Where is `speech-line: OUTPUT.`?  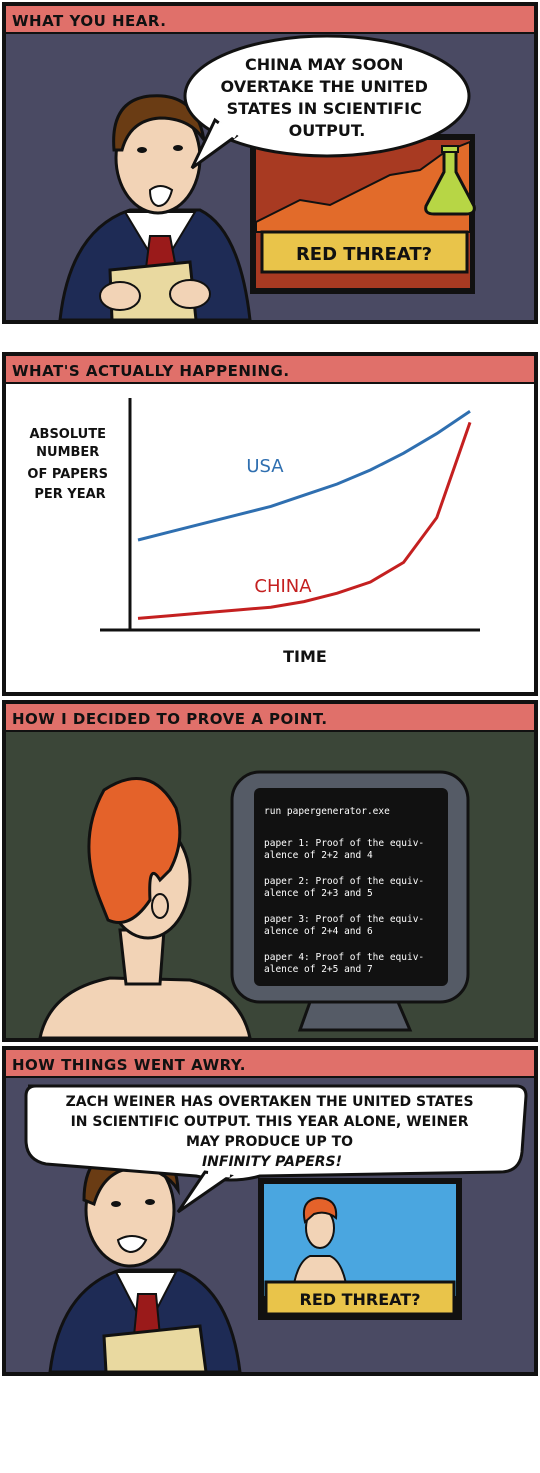 speech-line: OUTPUT. is located at coordinates (327, 130).